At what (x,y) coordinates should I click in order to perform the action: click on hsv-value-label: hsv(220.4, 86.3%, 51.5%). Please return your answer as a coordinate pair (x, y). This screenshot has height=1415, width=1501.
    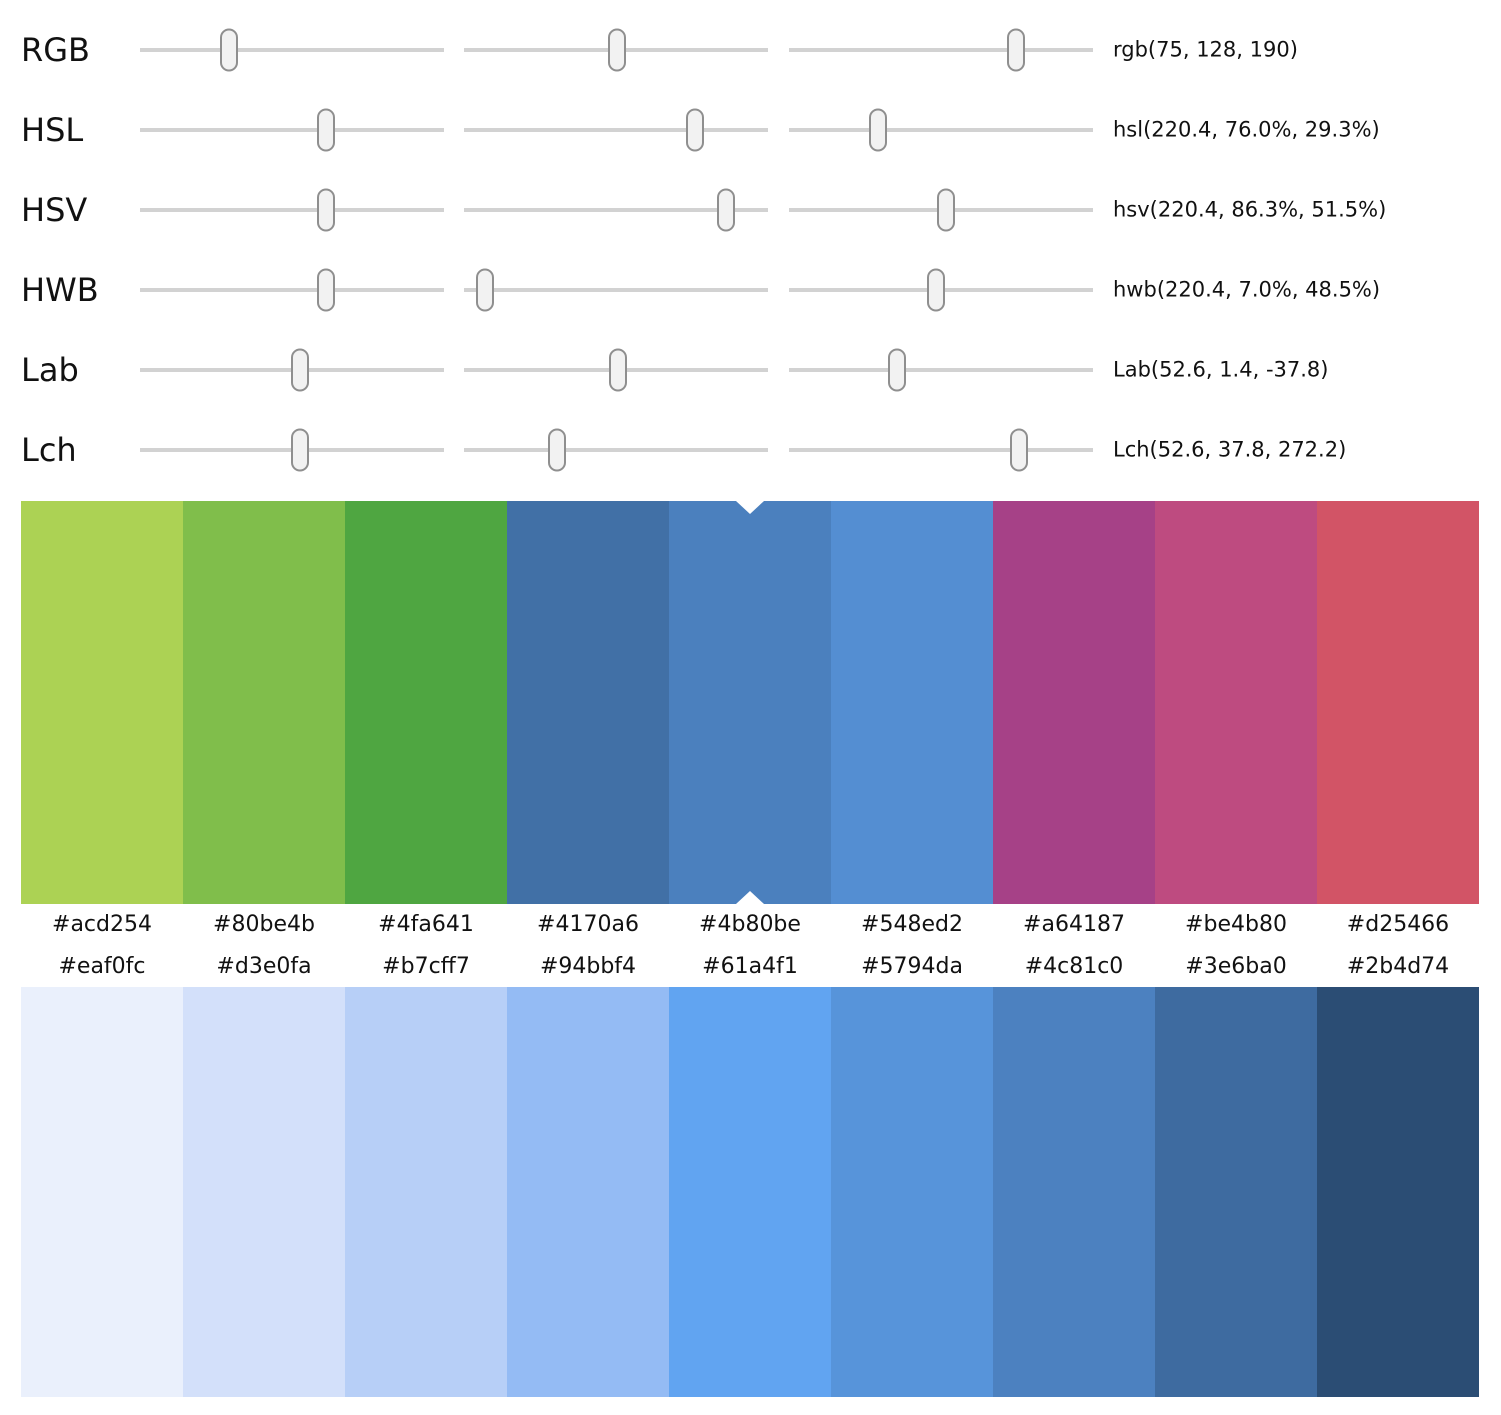
    Looking at the image, I should click on (1250, 209).